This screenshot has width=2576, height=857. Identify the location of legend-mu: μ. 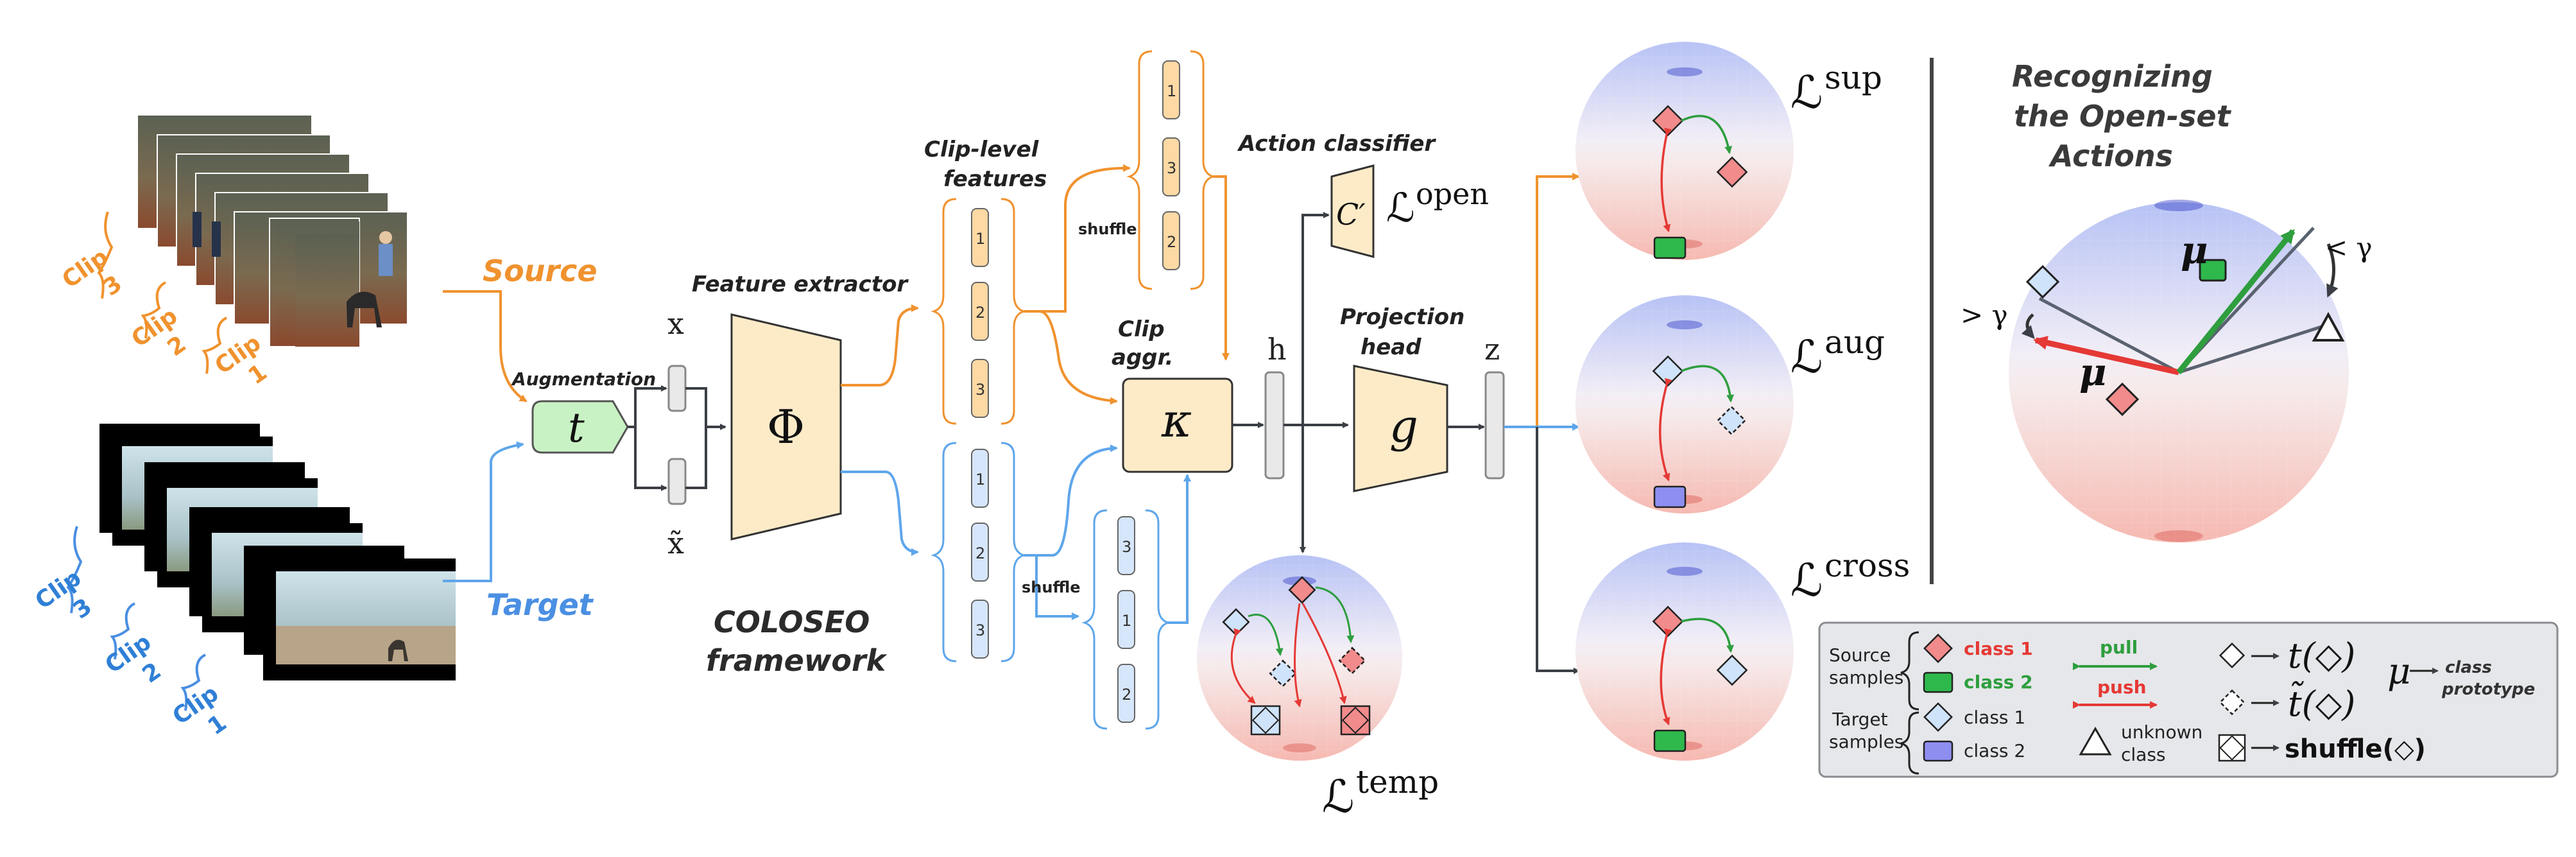
(2398, 672).